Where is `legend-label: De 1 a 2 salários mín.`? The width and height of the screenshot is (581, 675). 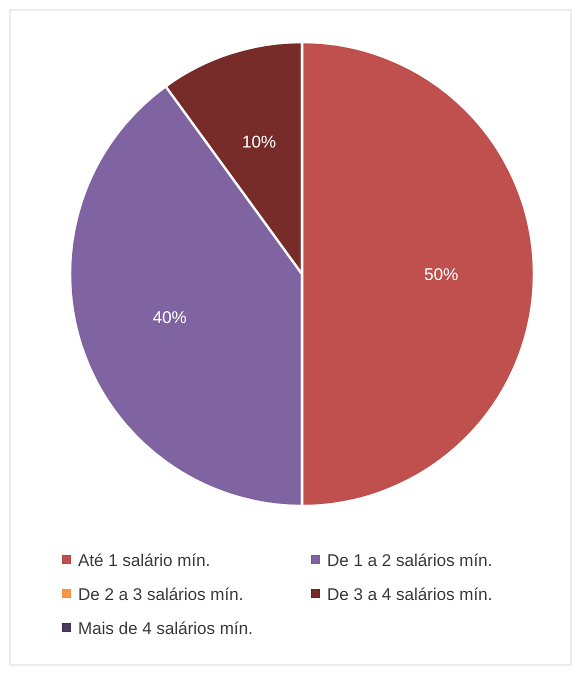 legend-label: De 1 a 2 salários mín. is located at coordinates (409, 560).